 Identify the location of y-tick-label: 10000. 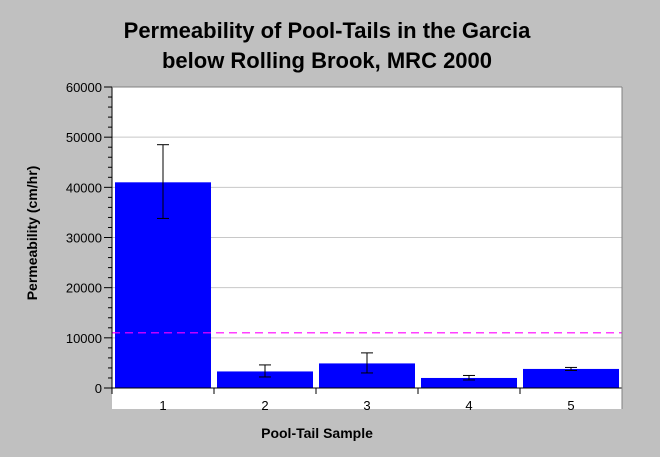
(84, 338).